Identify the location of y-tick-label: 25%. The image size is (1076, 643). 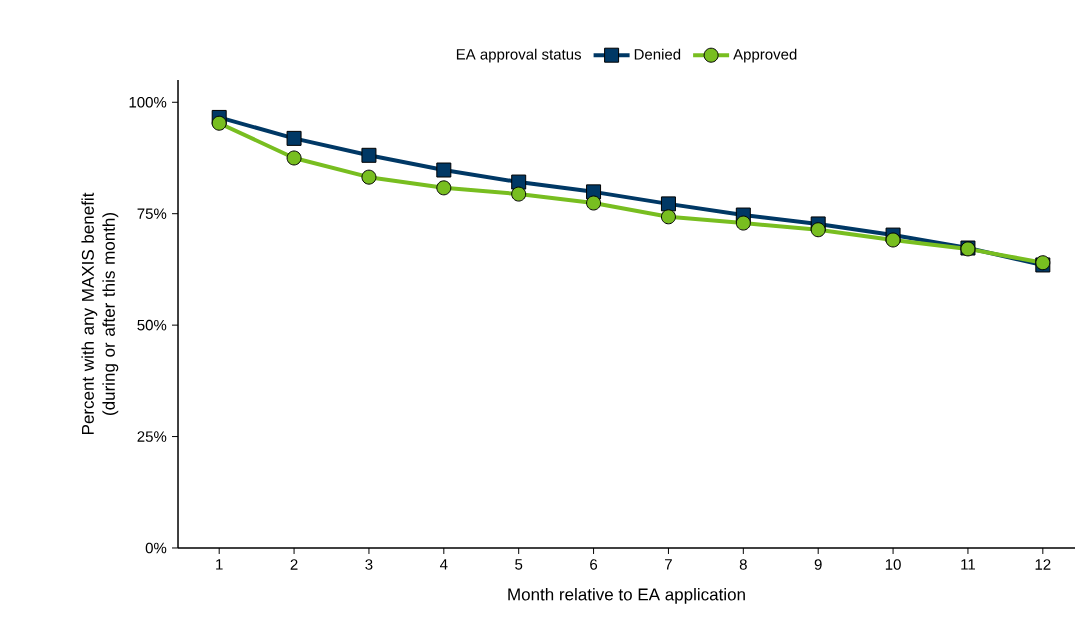
(152, 436).